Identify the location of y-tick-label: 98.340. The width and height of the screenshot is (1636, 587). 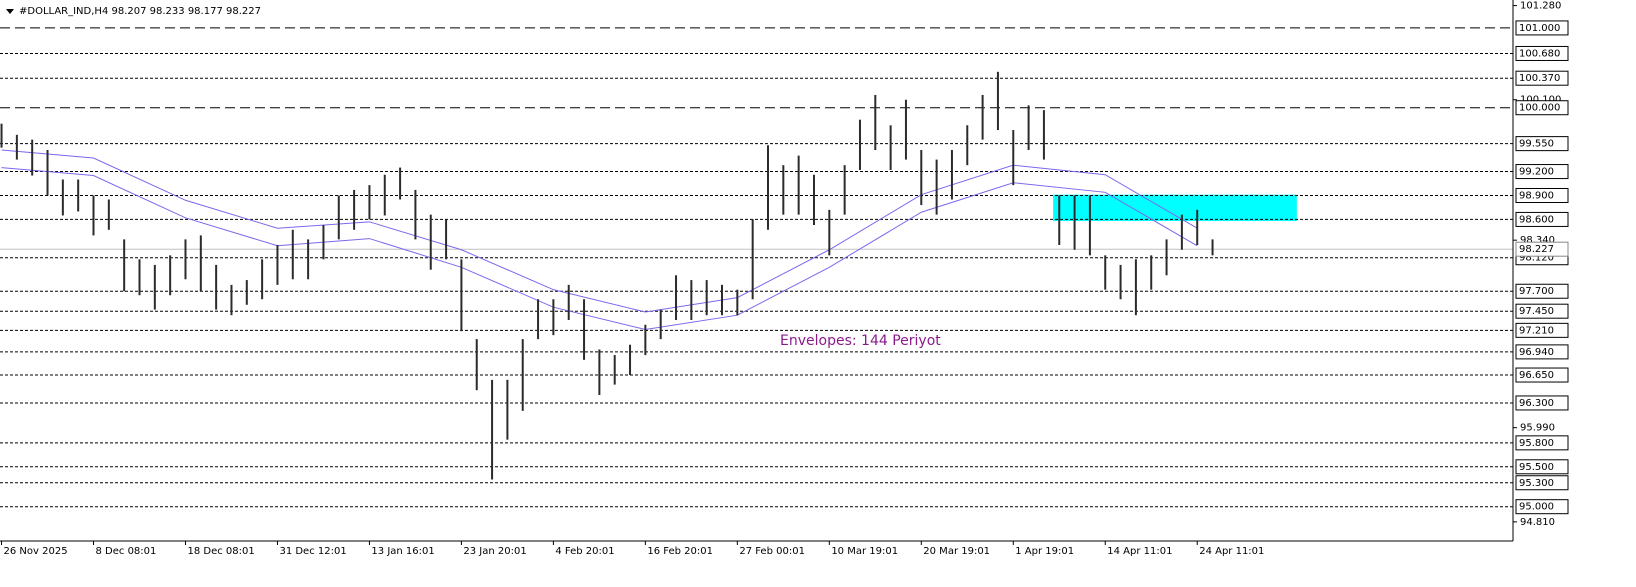
(1537, 240).